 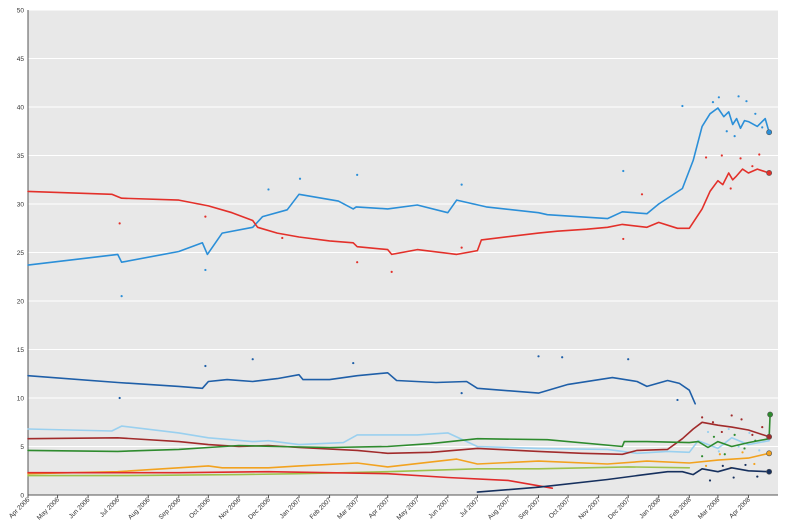 What do you see at coordinates (348, 508) in the screenshot?
I see `x-tick-label: Mar 2007` at bounding box center [348, 508].